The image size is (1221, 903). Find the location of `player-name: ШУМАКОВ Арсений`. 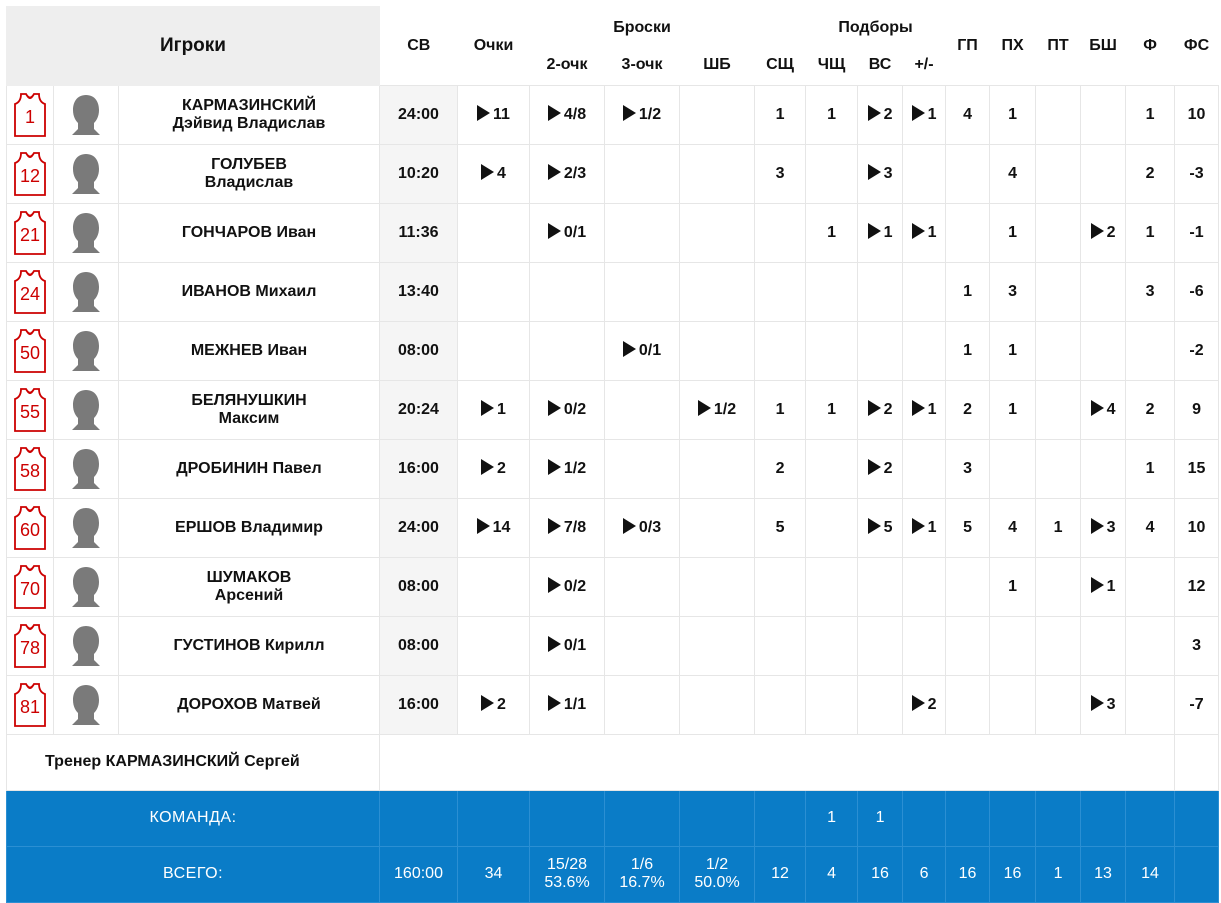

player-name: ШУМАКОВ Арсений is located at coordinates (249, 586).